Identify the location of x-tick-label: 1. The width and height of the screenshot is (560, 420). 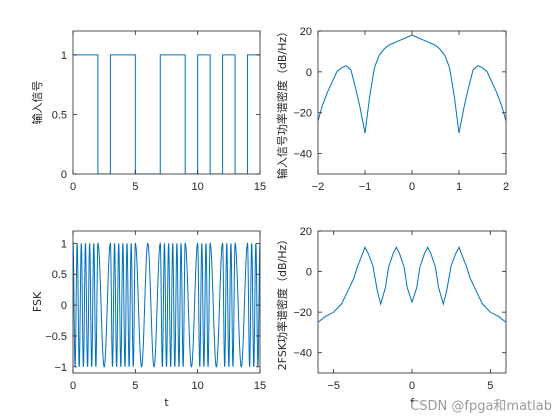
(459, 187).